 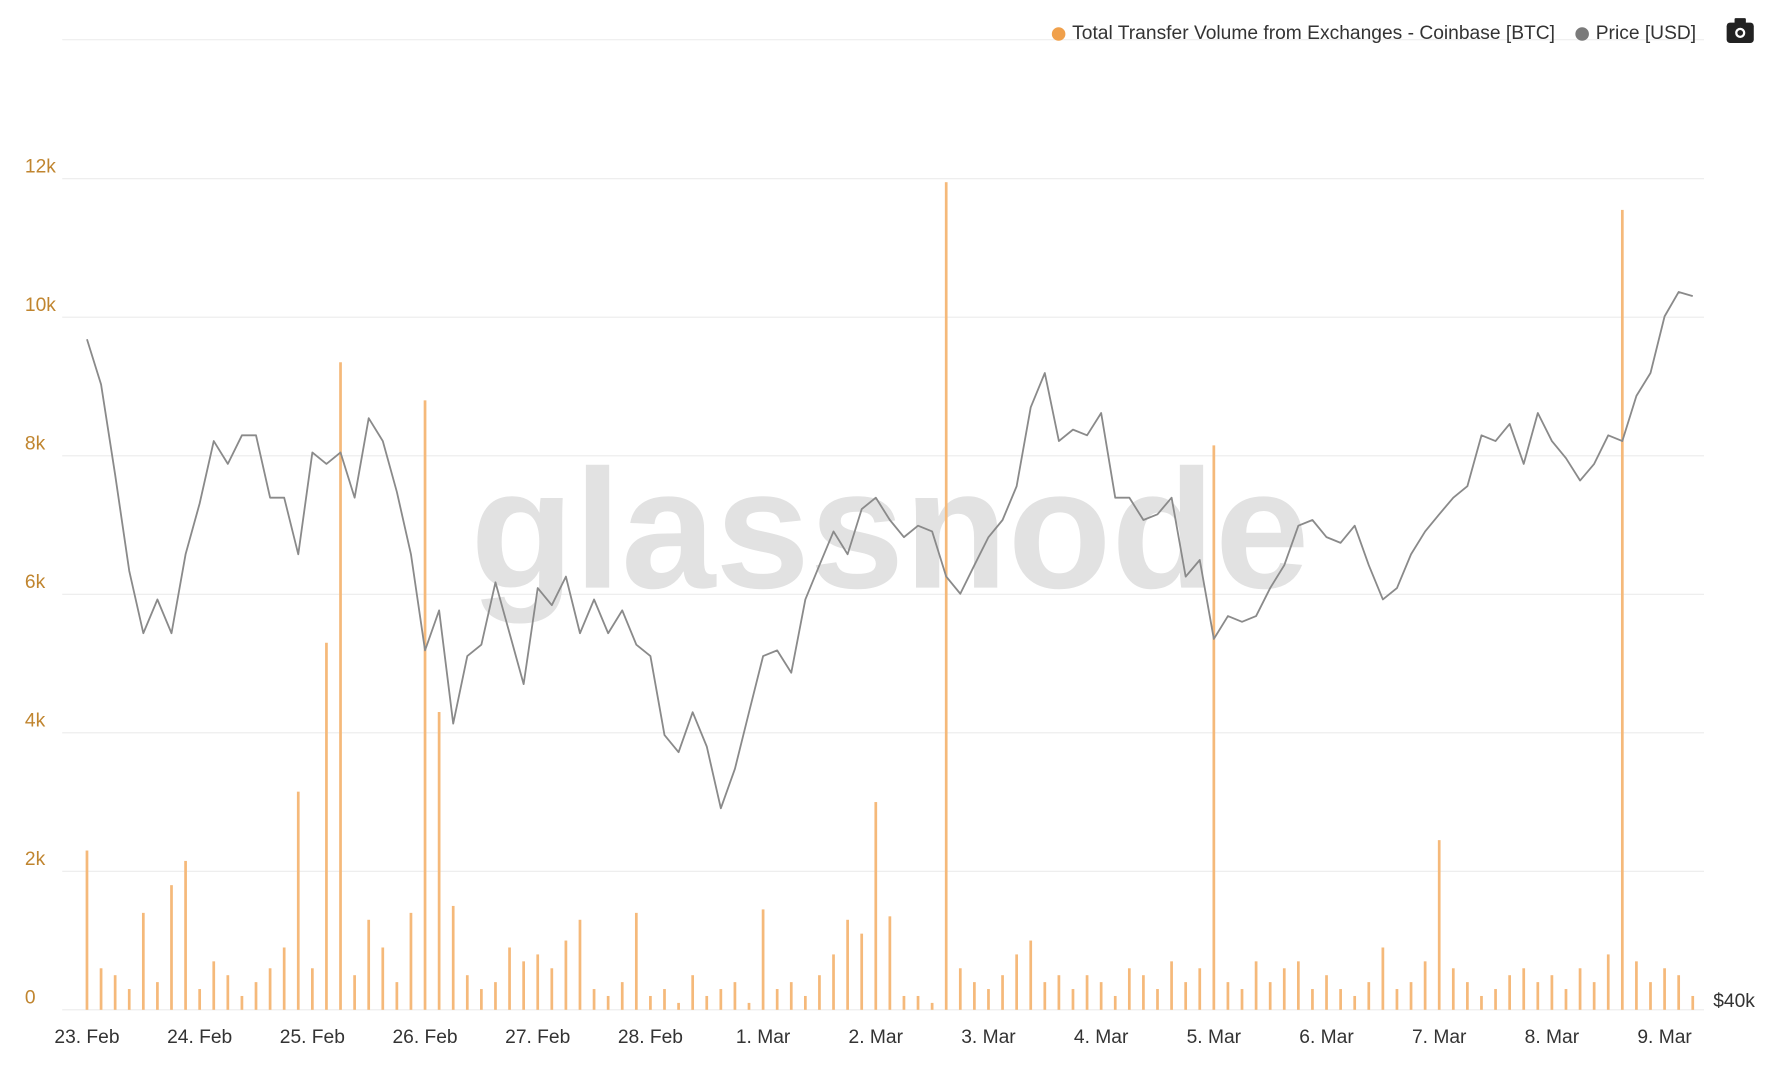 I want to click on y-tick-label: 12k, so click(x=40, y=166).